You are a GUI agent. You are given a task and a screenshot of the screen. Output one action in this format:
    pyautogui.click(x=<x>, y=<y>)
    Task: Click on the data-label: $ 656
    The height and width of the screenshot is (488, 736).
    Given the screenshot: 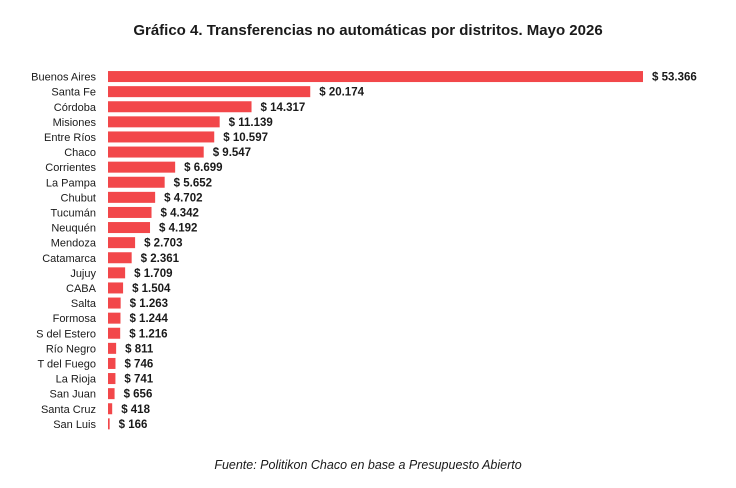 What is the action you would take?
    pyautogui.click(x=138, y=395)
    